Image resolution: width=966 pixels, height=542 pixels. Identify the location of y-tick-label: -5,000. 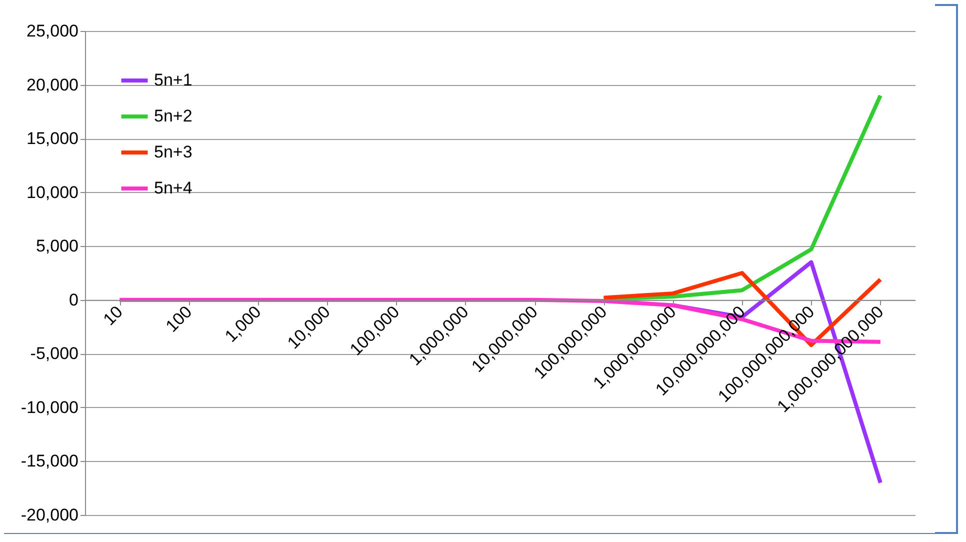
(54, 354).